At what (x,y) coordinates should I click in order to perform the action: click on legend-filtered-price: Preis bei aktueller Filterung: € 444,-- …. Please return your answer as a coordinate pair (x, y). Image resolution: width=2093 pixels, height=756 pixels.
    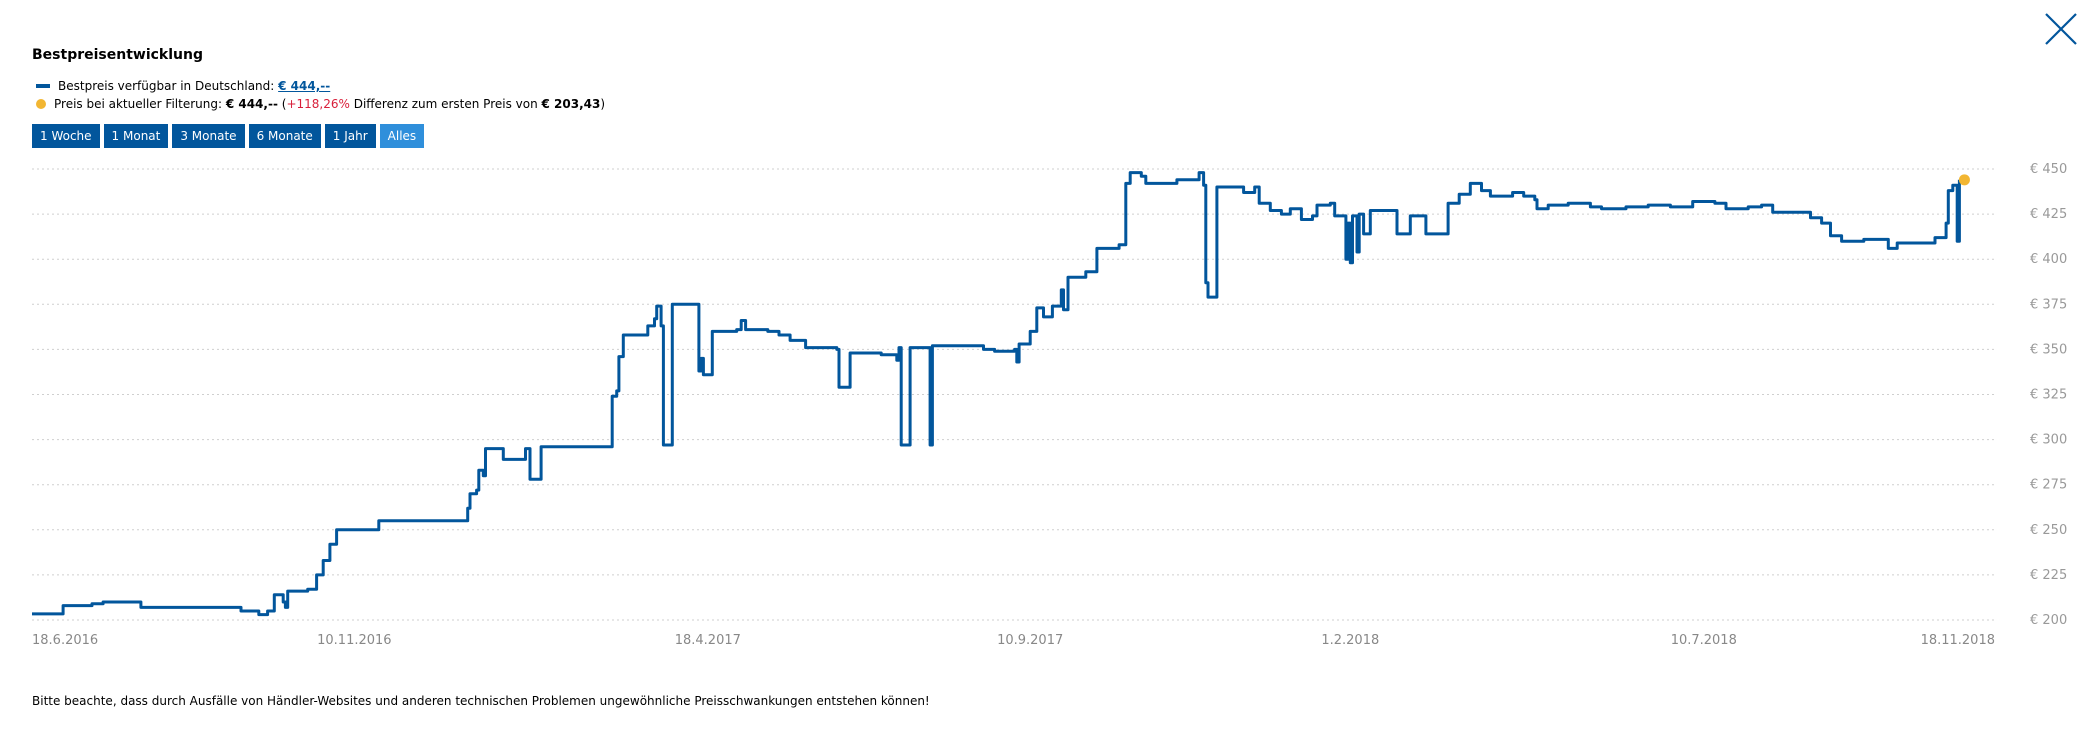
    Looking at the image, I should click on (320, 104).